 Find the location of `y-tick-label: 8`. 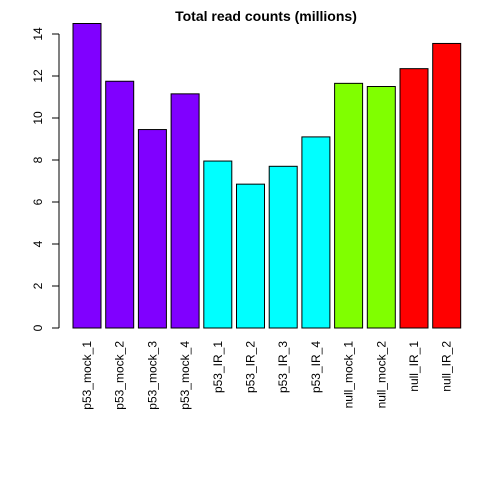

y-tick-label: 8 is located at coordinates (38, 159).